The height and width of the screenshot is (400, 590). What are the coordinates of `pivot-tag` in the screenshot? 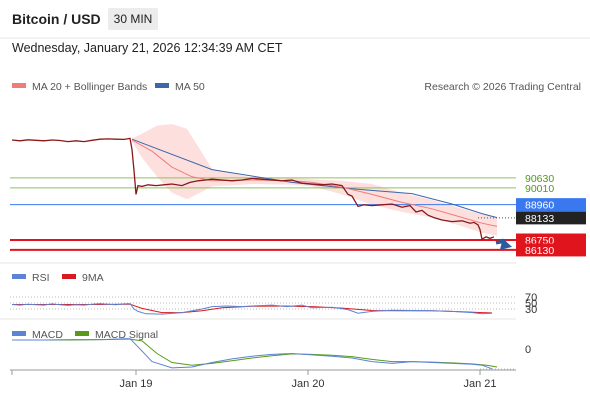 It's located at (551, 205).